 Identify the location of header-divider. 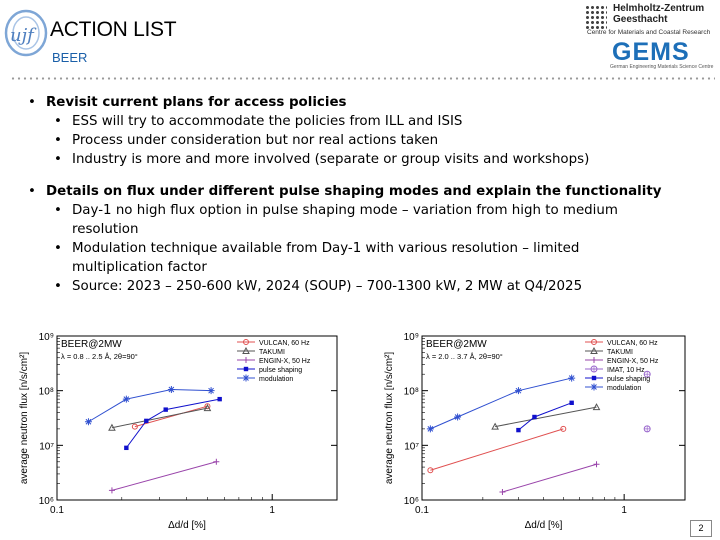
(362, 78).